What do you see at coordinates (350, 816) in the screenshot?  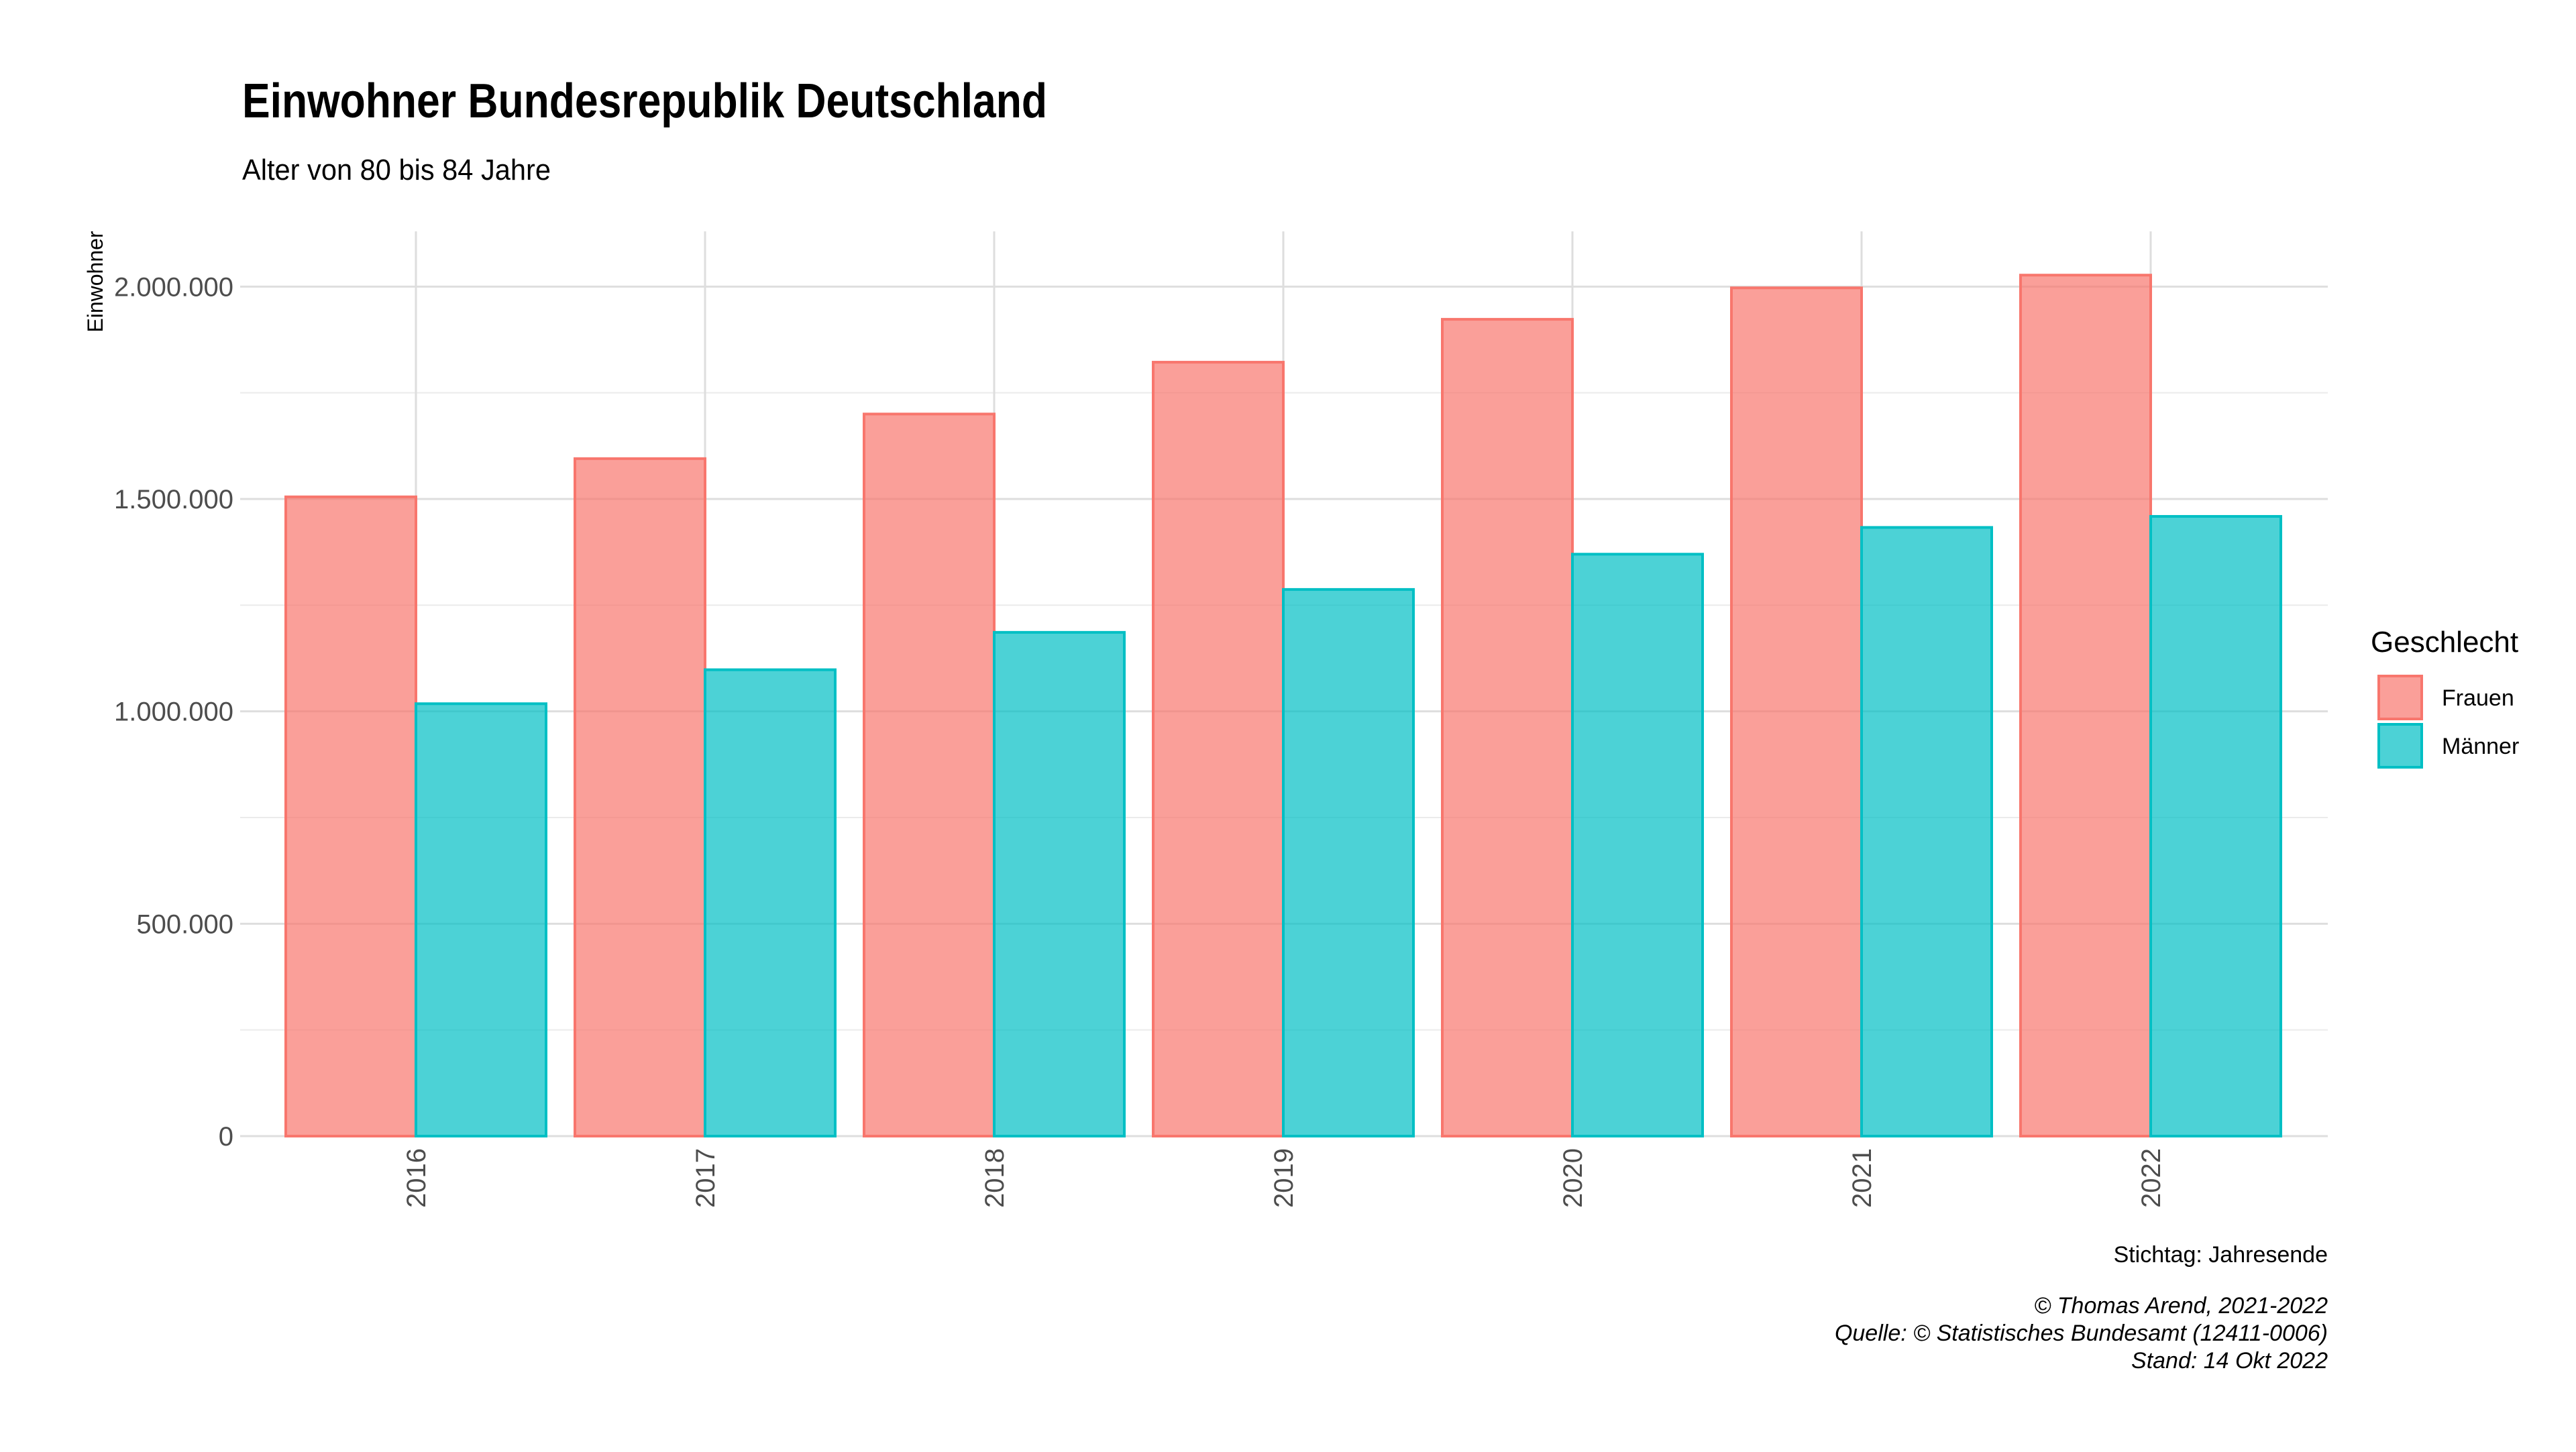 I see `bar-frauen-2016` at bounding box center [350, 816].